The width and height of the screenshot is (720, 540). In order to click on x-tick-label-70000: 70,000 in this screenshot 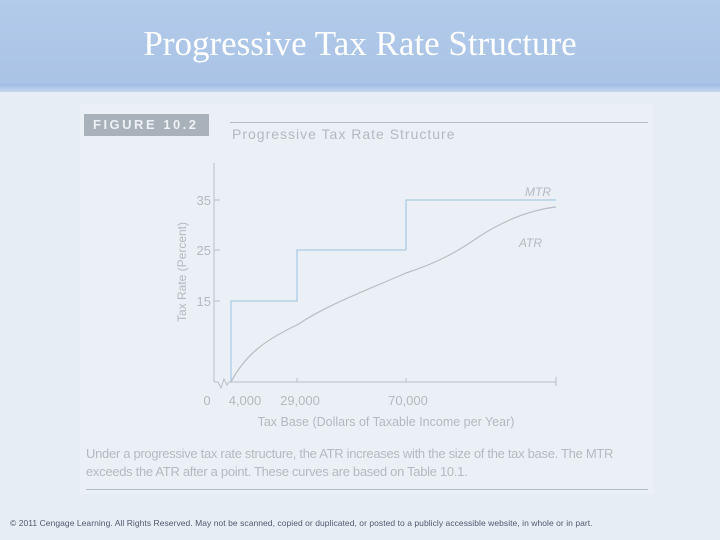, I will do `click(408, 400)`.